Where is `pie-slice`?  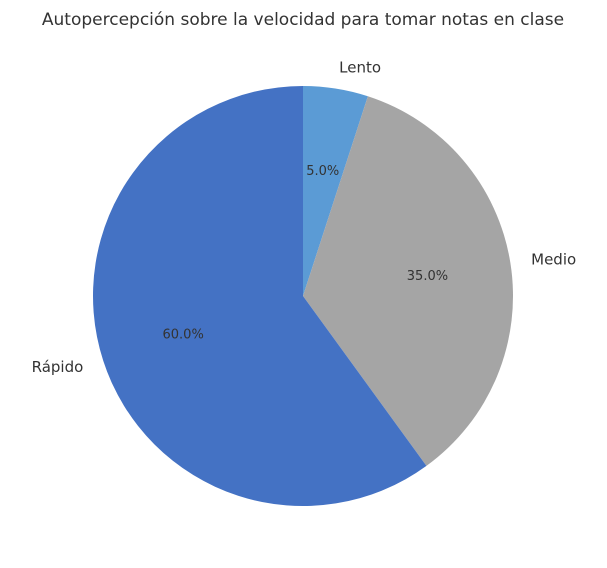
pie-slice is located at coordinates (335, 191).